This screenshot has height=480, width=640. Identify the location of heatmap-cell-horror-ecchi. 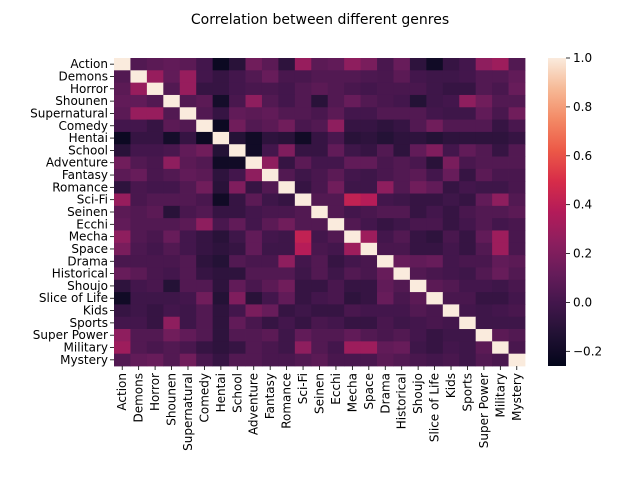
(336, 89).